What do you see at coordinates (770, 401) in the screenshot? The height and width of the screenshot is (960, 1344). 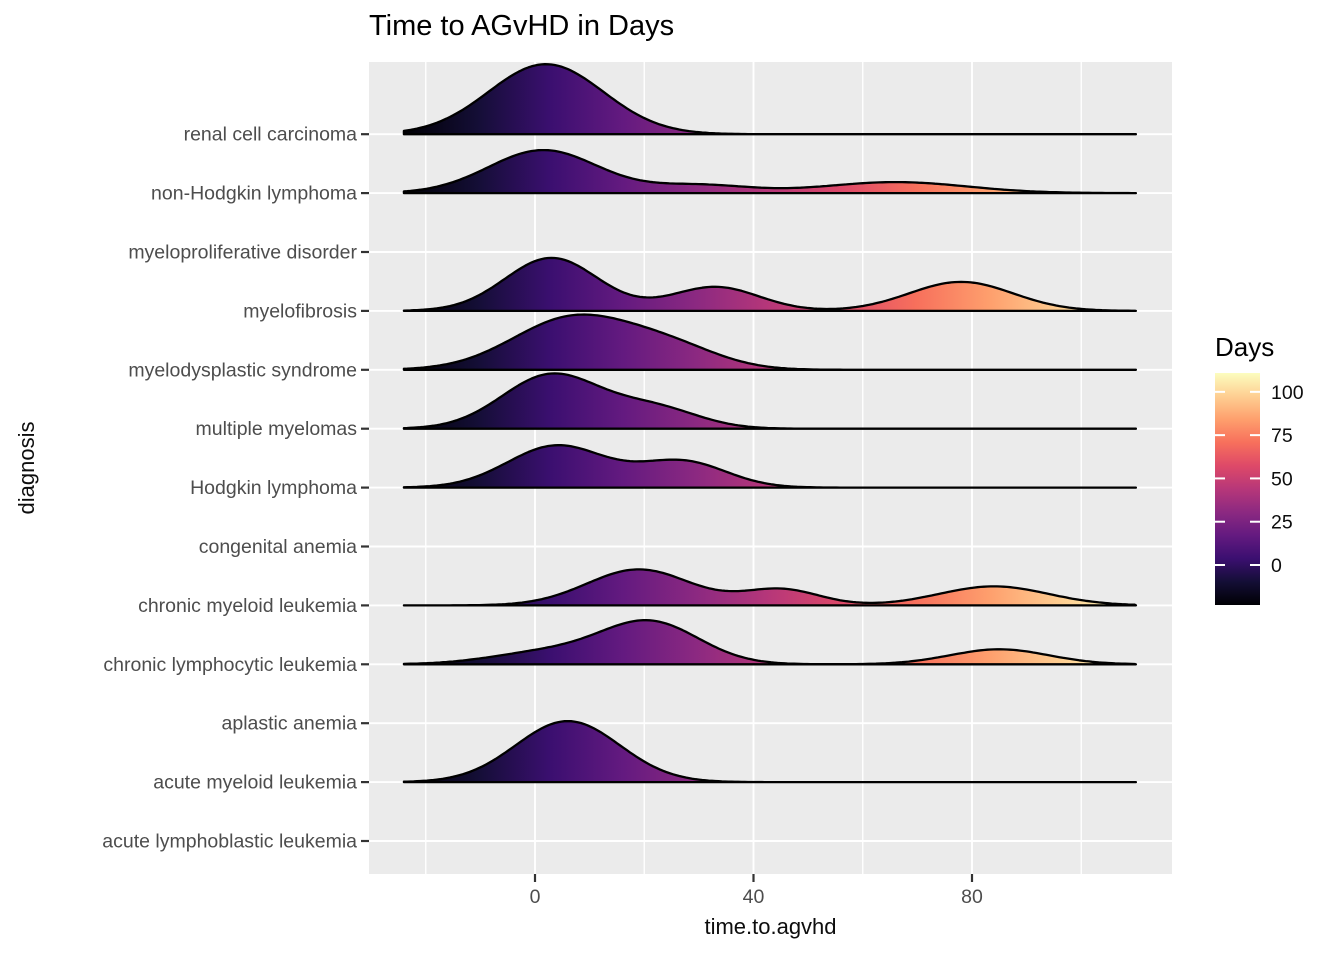 I see `ridge-multiple-myelomas` at bounding box center [770, 401].